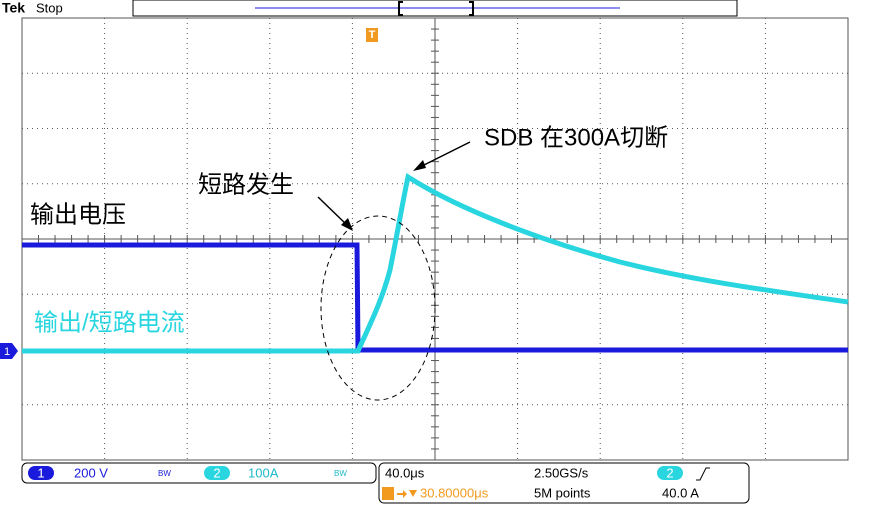 Image resolution: width=880 pixels, height=528 pixels. I want to click on trigger-marker-box, so click(372, 35).